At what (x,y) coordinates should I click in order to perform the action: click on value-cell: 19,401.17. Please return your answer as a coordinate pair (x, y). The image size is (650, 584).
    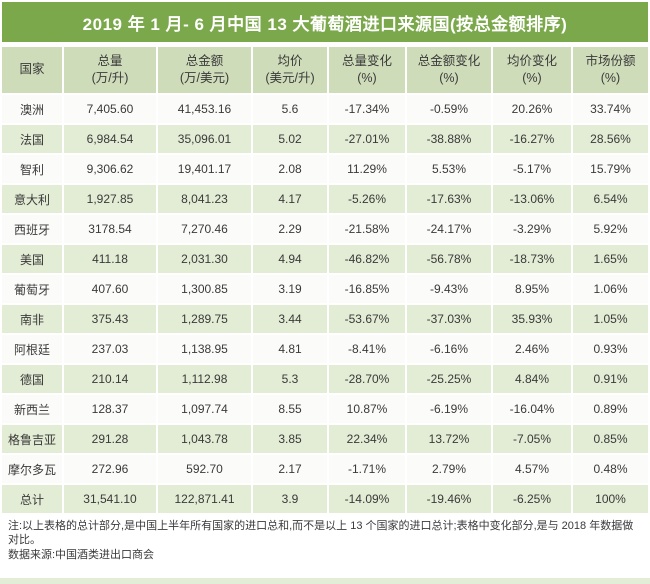
    Looking at the image, I should click on (204, 169).